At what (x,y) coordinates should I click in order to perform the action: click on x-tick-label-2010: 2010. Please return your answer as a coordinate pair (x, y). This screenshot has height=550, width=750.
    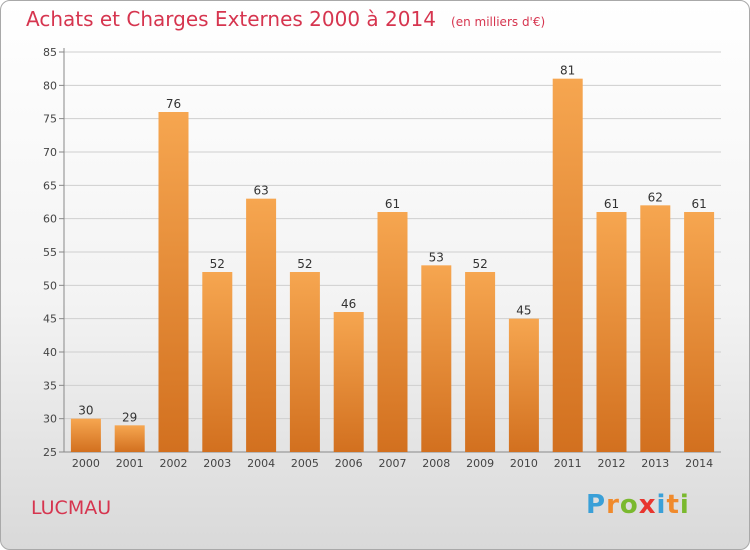
    Looking at the image, I should click on (524, 463).